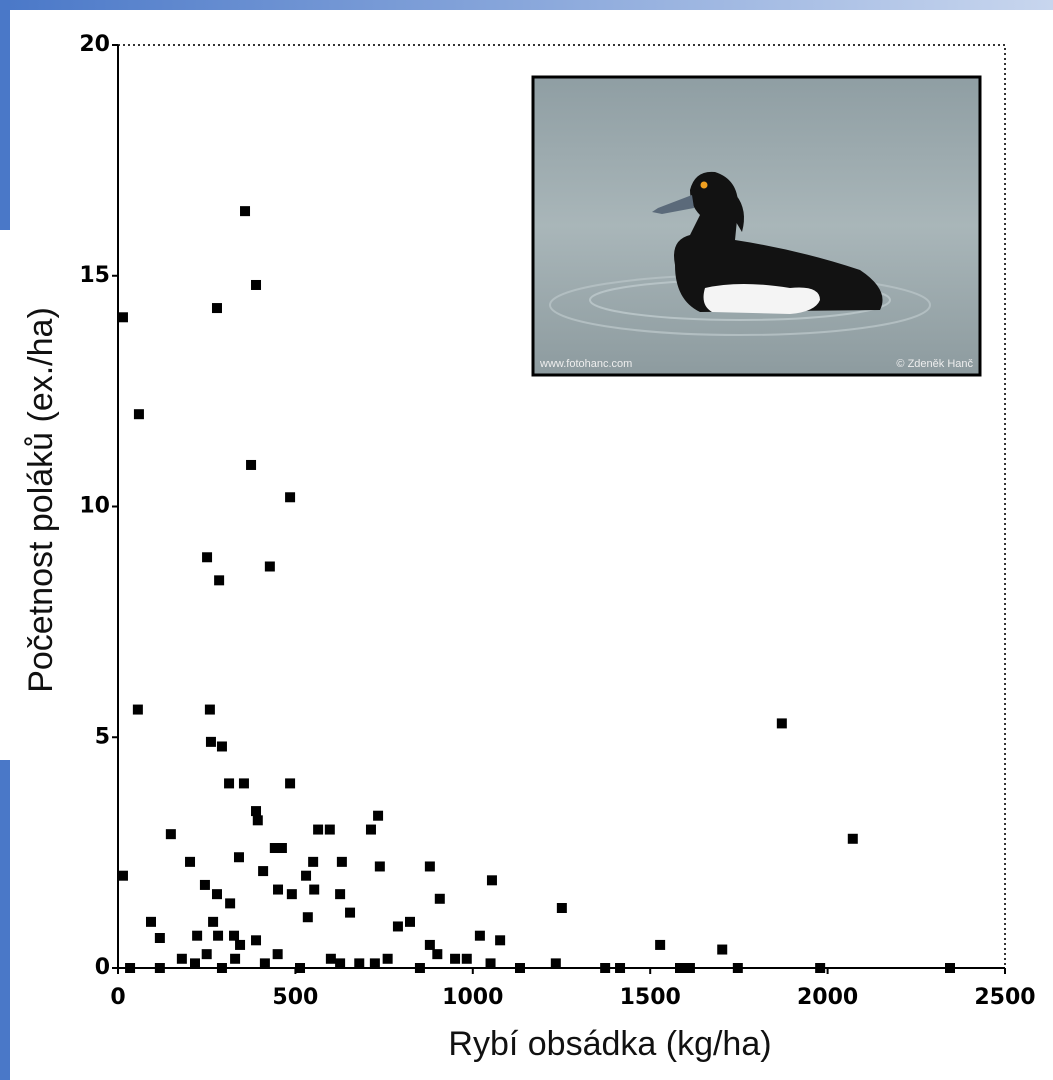 This screenshot has width=1053, height=1080. What do you see at coordinates (5, 115) in the screenshot?
I see `left-band` at bounding box center [5, 115].